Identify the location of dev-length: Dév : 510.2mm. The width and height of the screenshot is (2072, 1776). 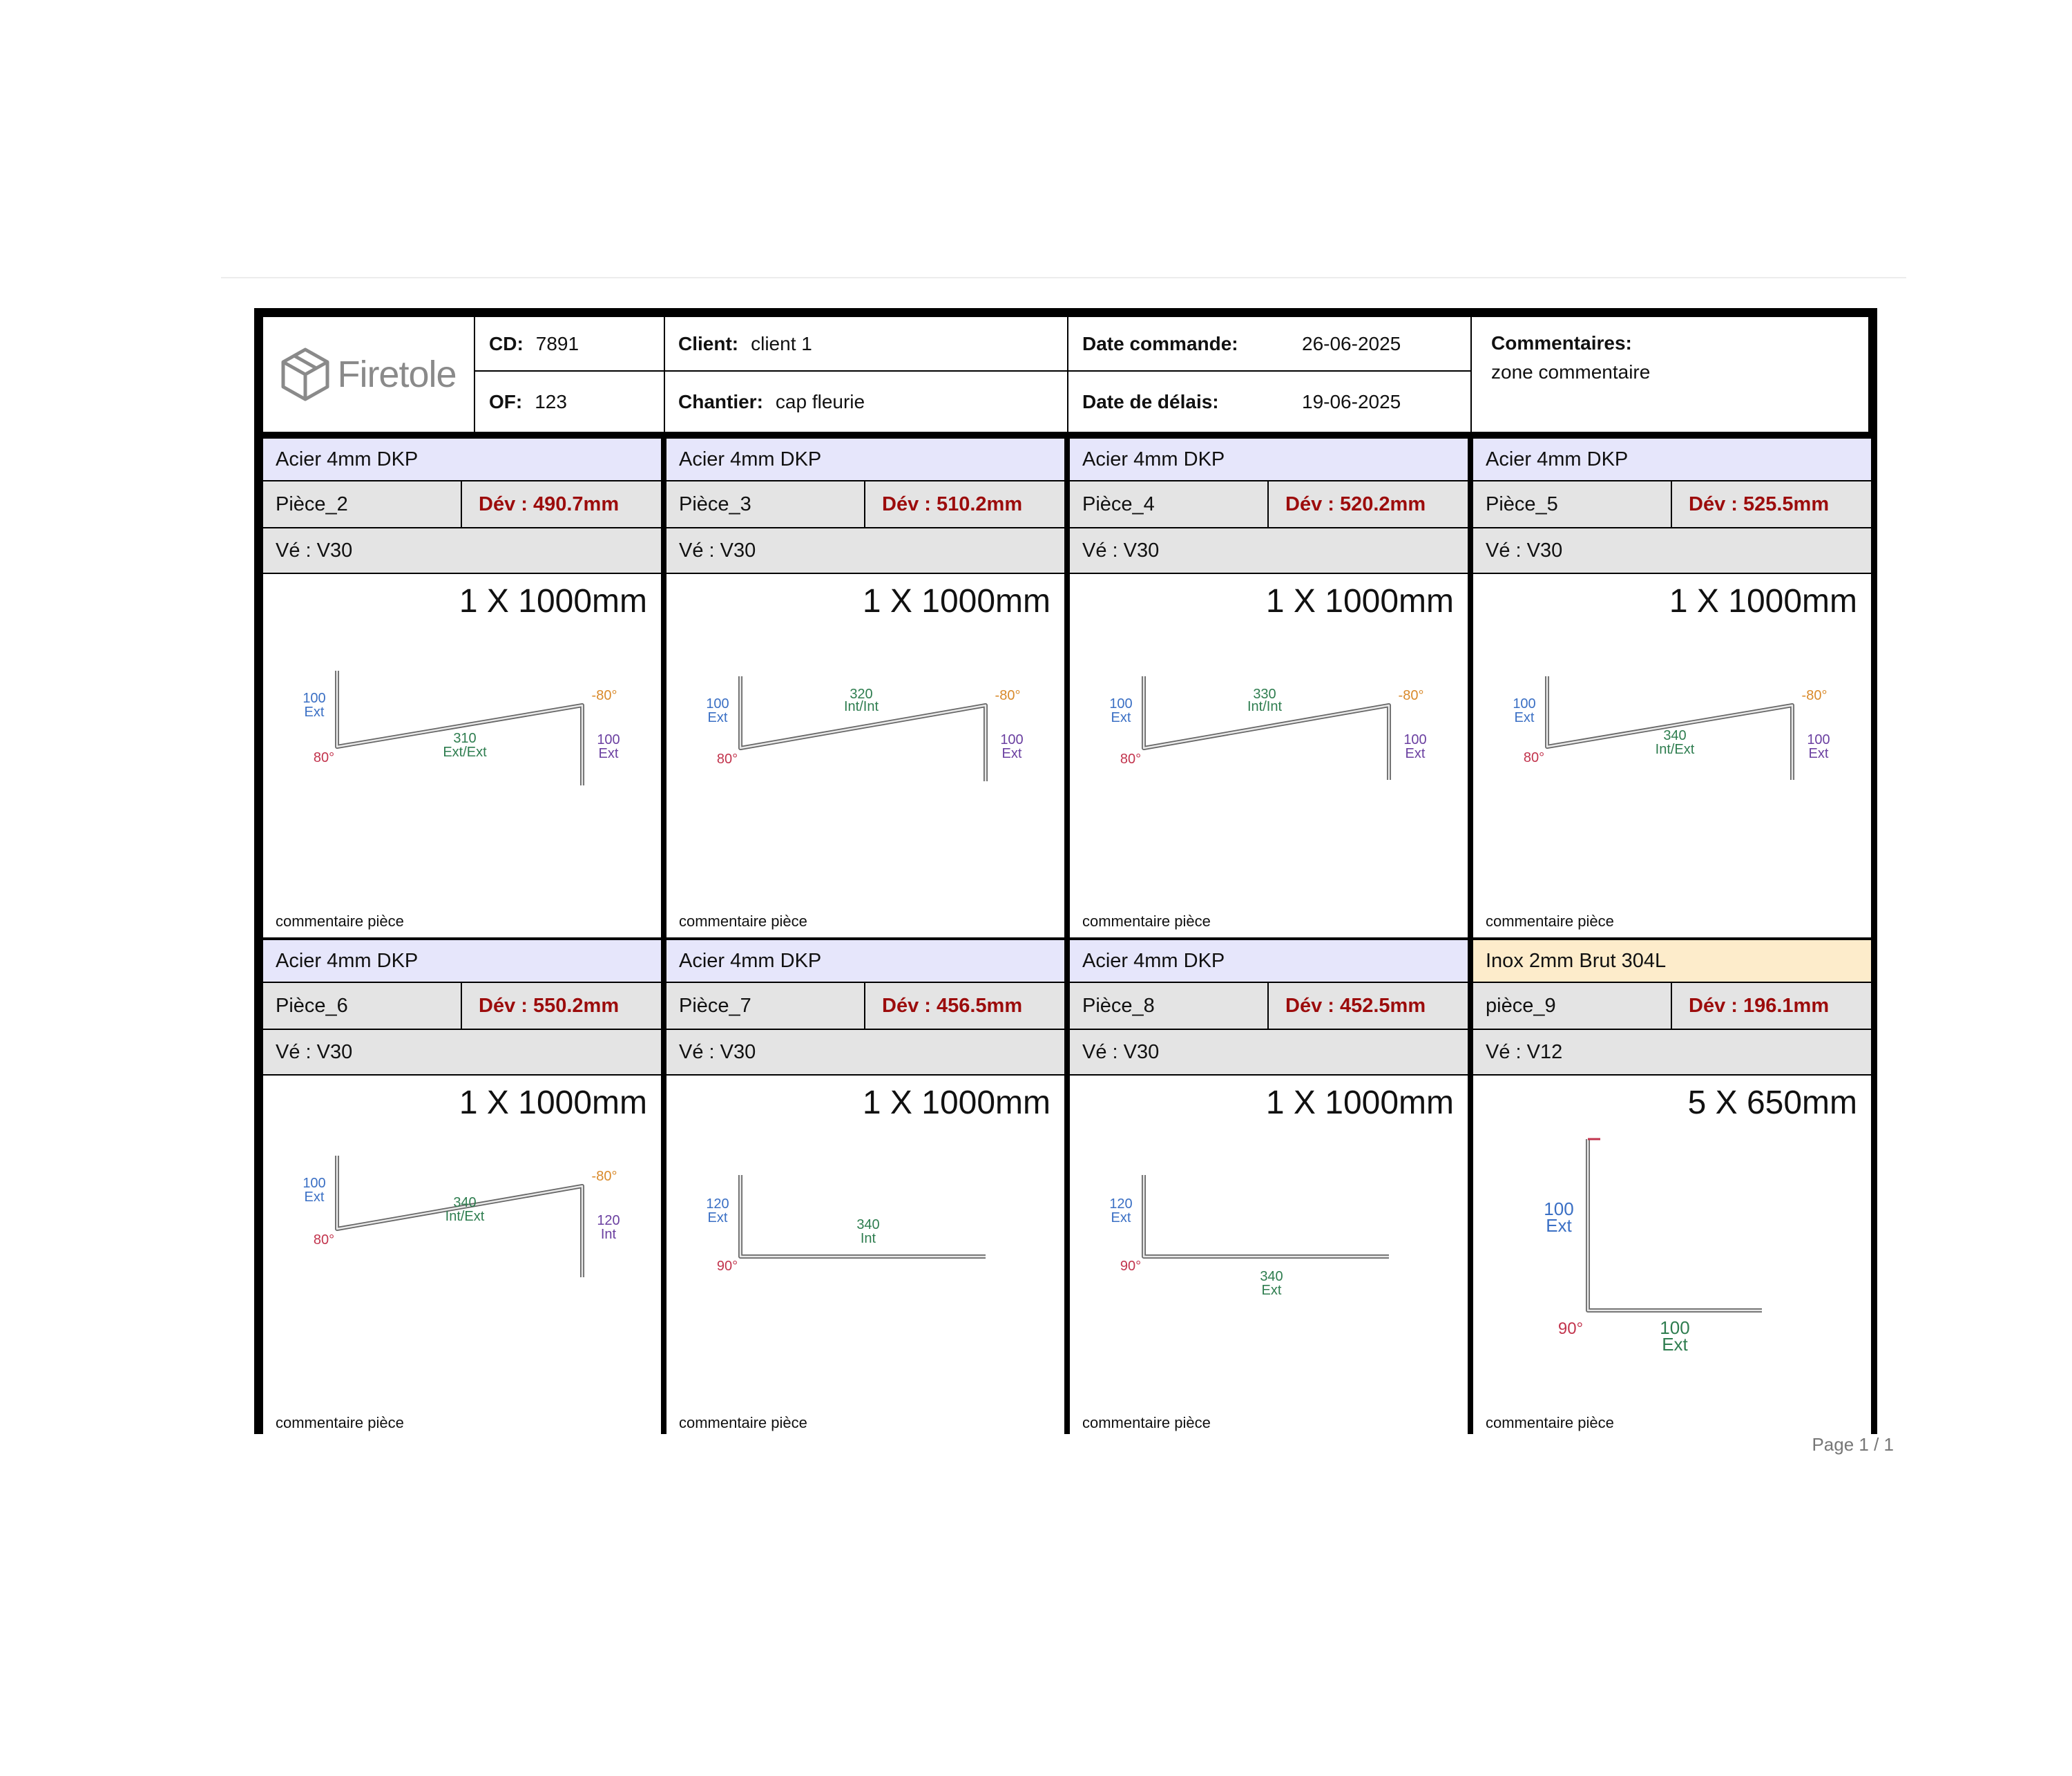
(952, 504).